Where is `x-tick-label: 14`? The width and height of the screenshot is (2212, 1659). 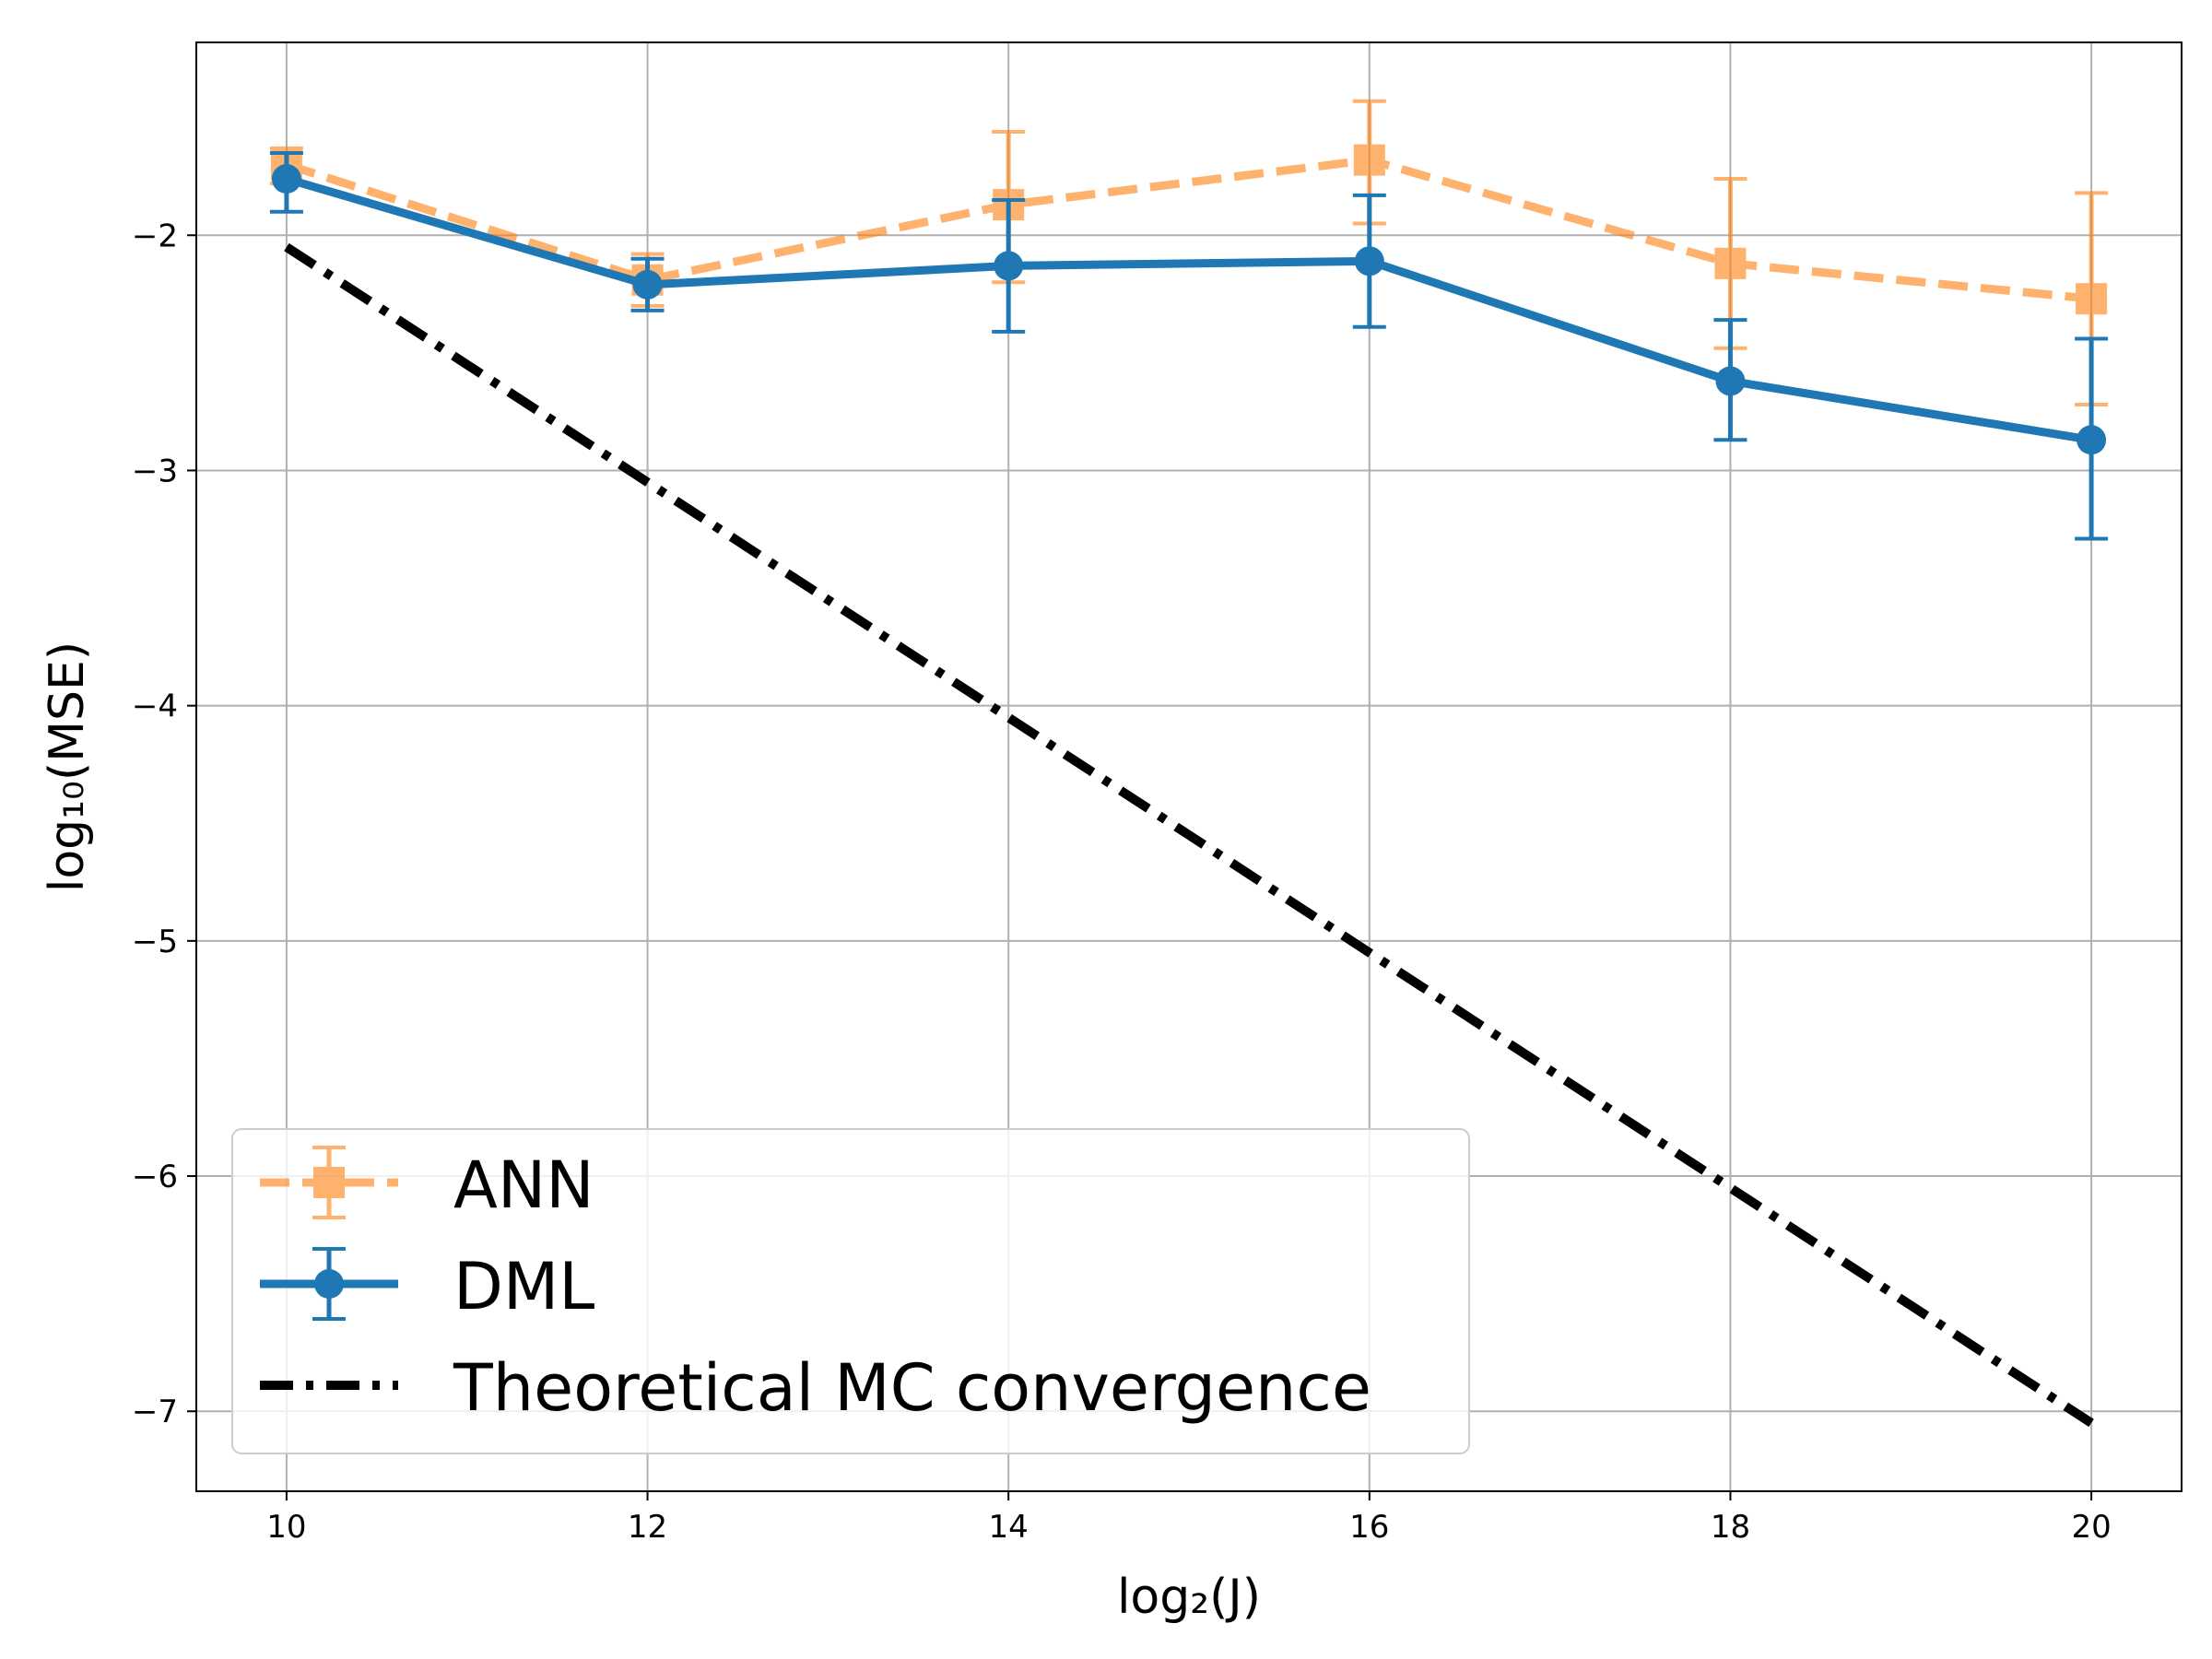
x-tick-label: 14 is located at coordinates (1009, 1527).